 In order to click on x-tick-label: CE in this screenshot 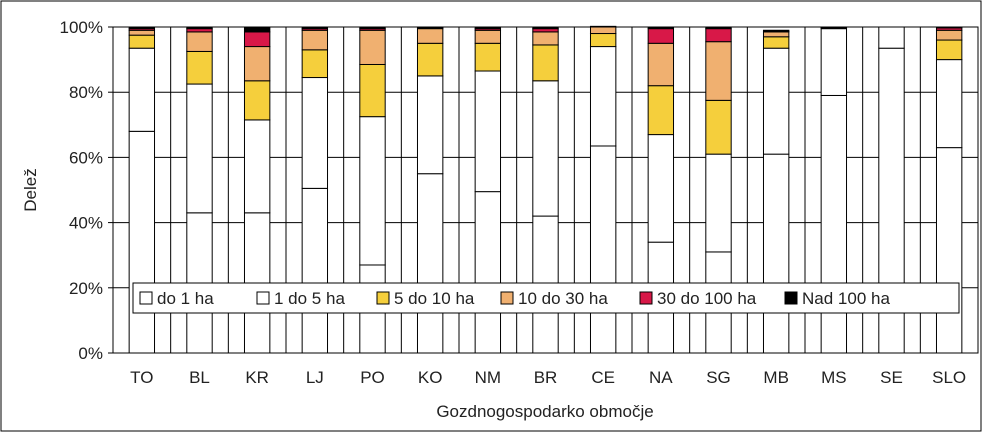, I will do `click(603, 377)`.